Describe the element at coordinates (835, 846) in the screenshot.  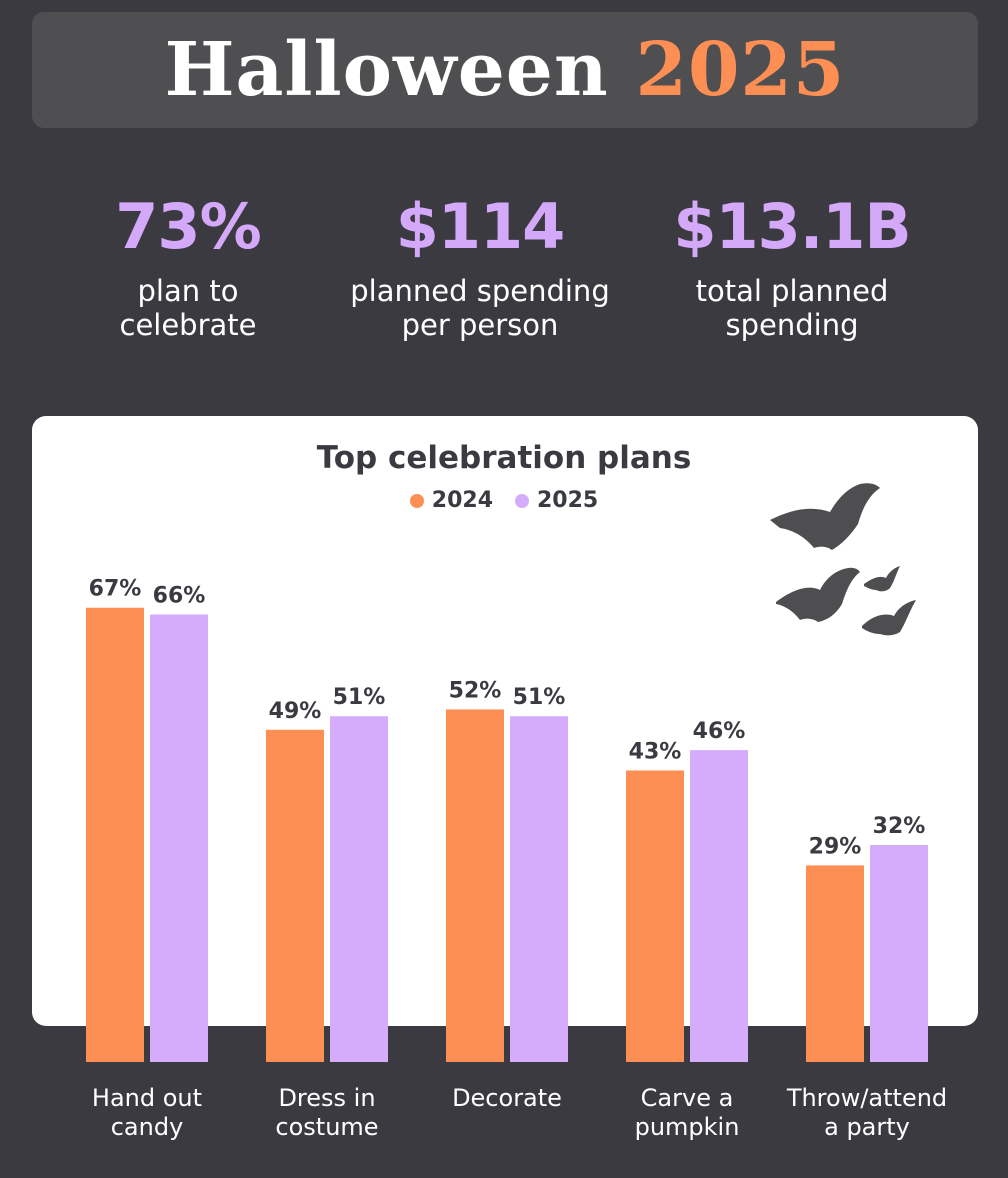
I see `value-label: 29%` at that location.